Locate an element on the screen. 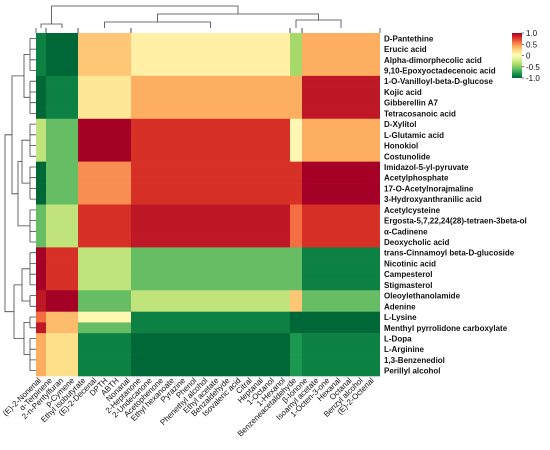  row-label: Tetracosanoic acid is located at coordinates (420, 113).